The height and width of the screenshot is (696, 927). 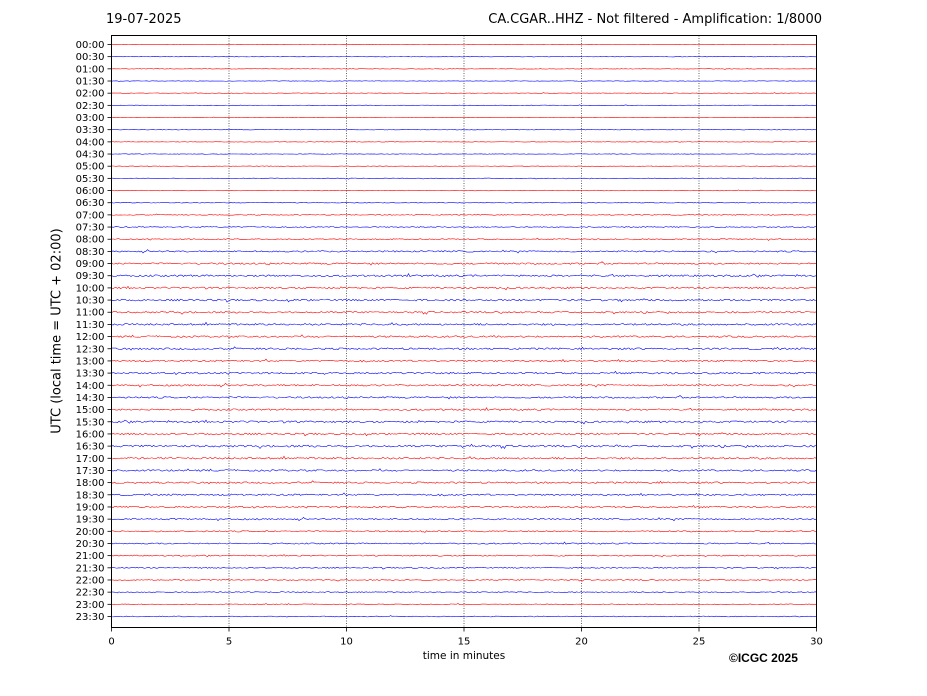 I want to click on y-tick-label-2130: 21:30, so click(x=90, y=568).